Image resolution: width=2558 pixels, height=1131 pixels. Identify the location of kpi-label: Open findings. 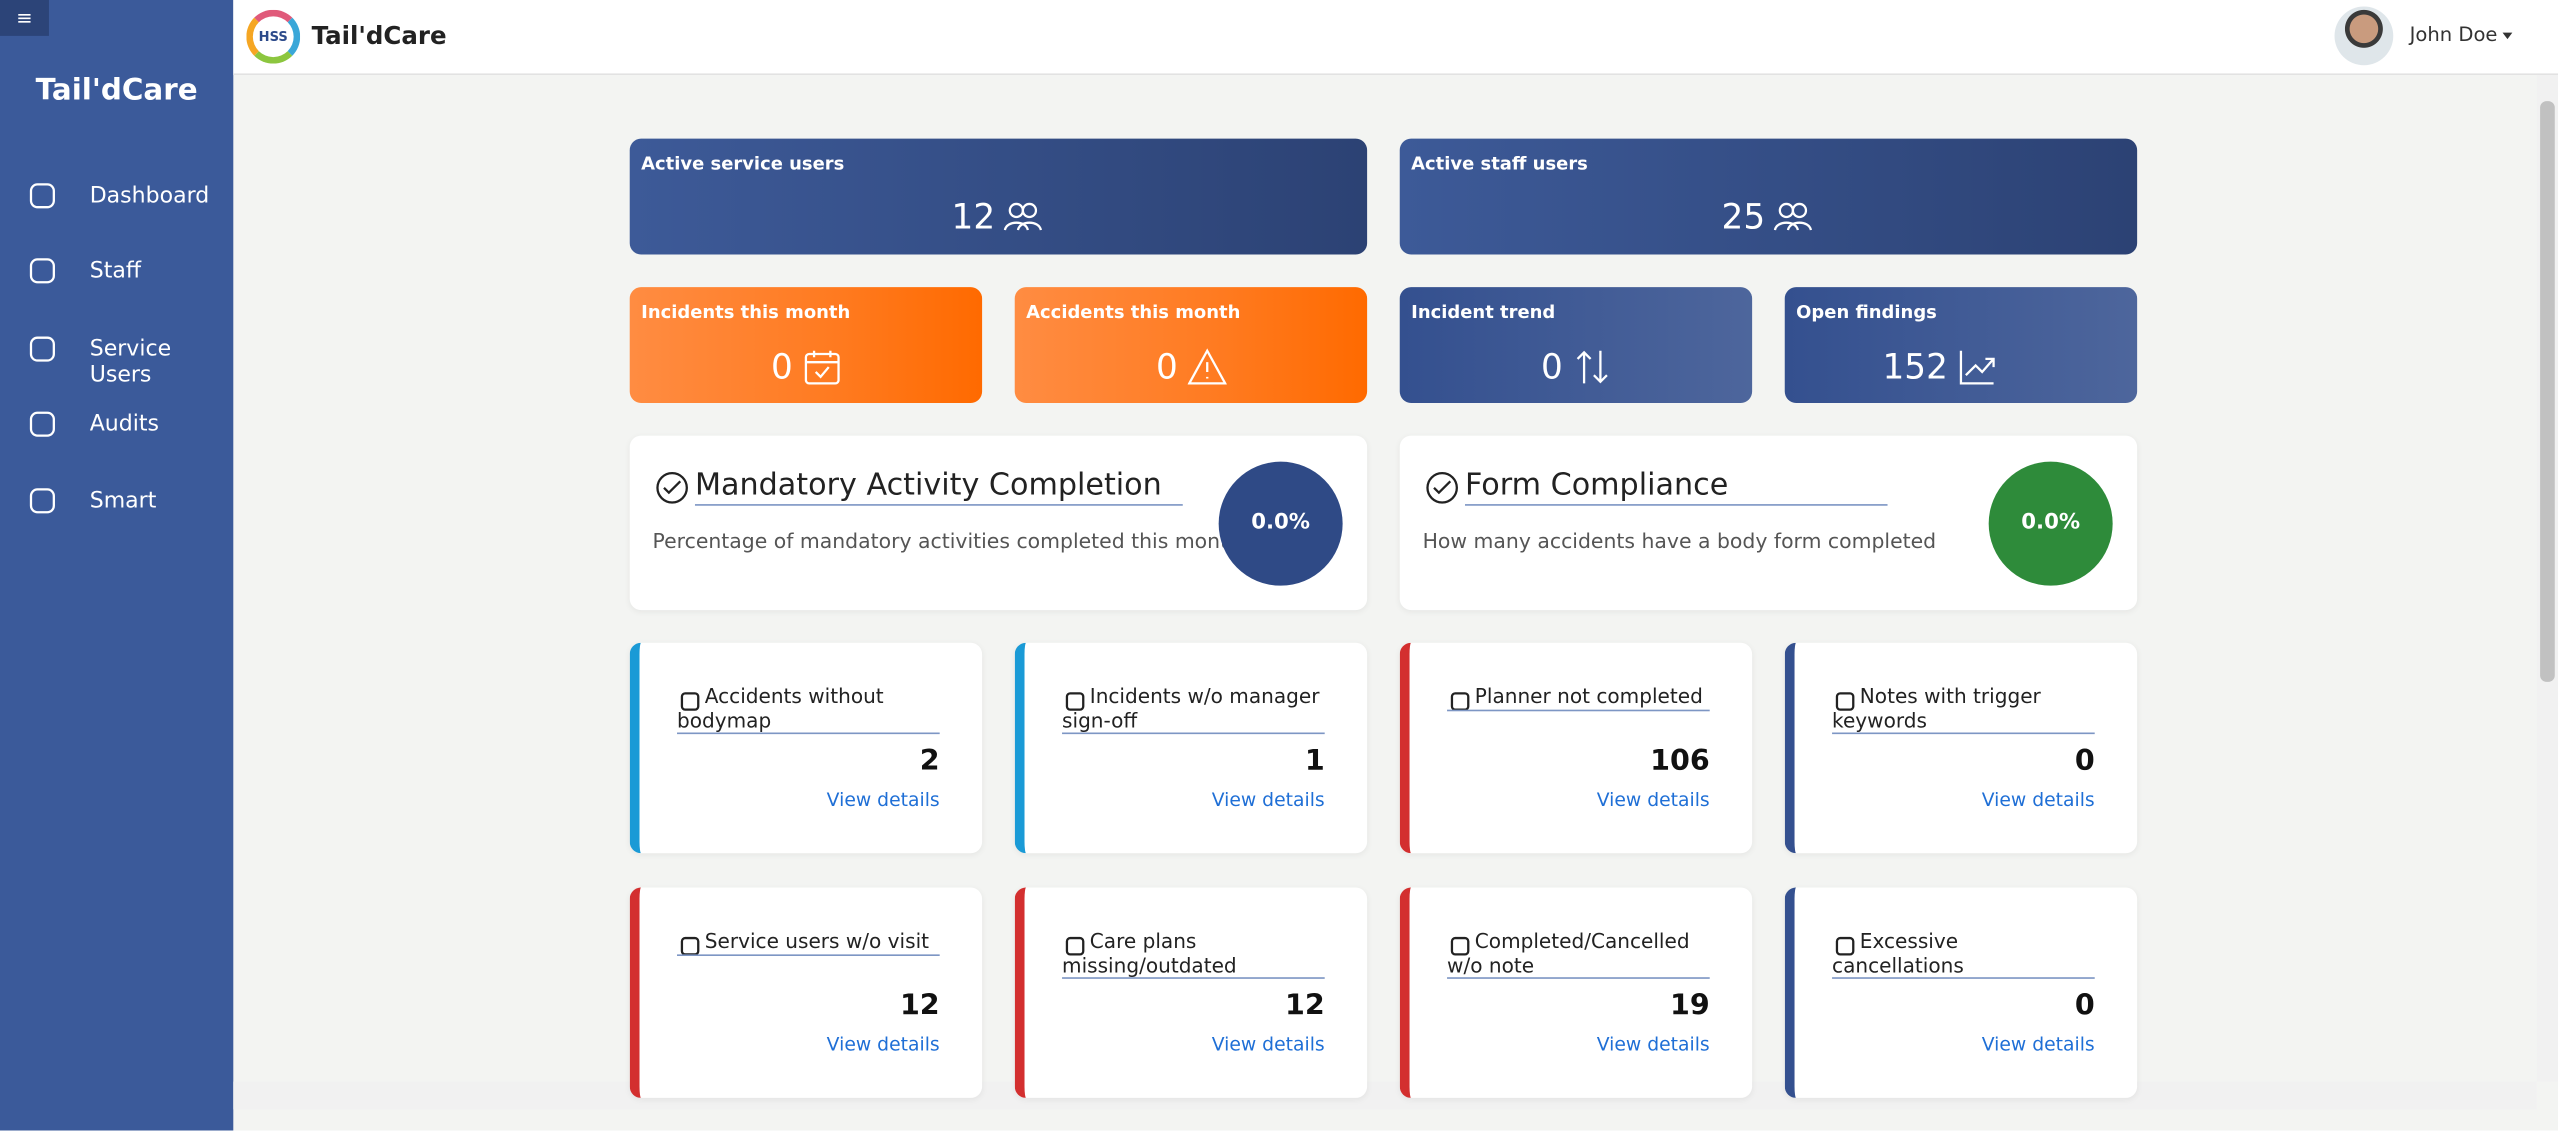
(1866, 312).